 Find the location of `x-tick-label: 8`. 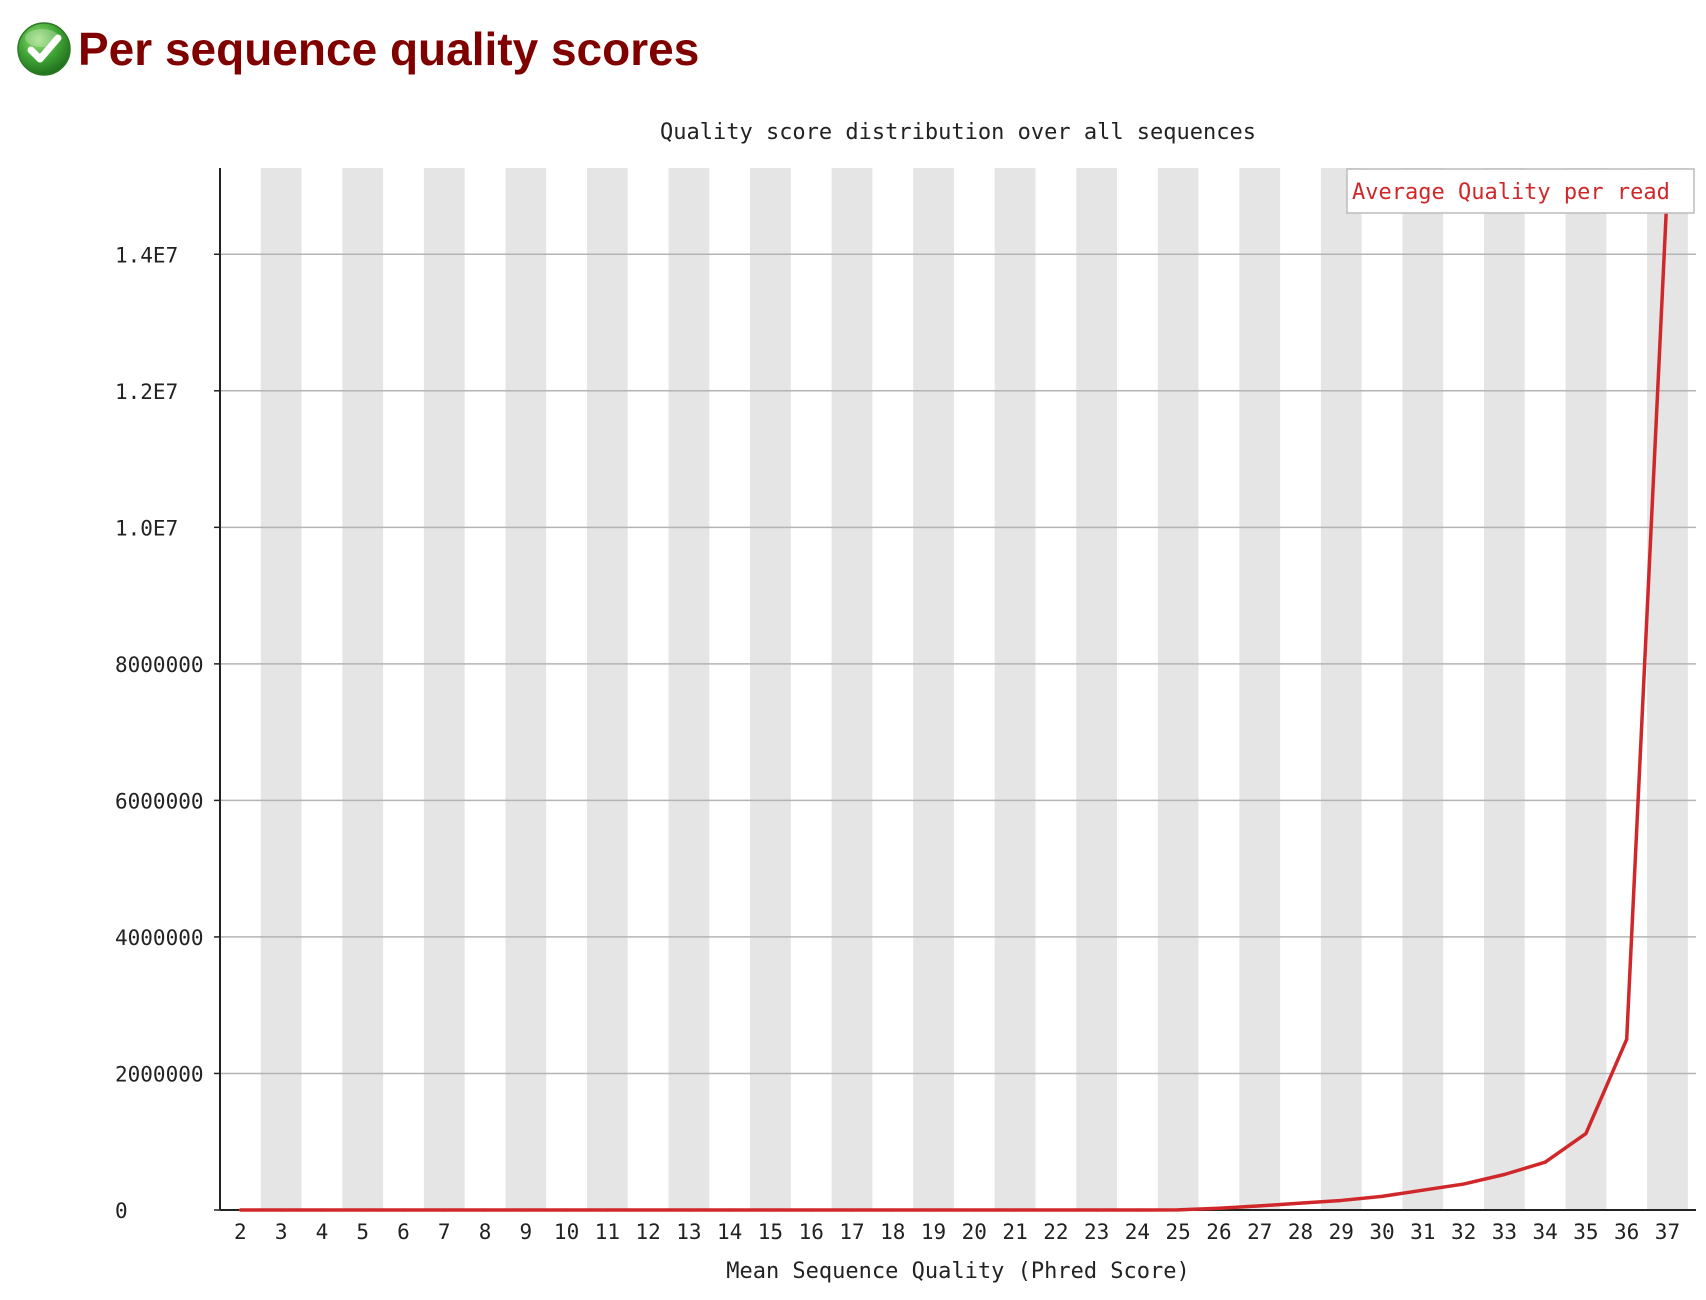

x-tick-label: 8 is located at coordinates (485, 1232).